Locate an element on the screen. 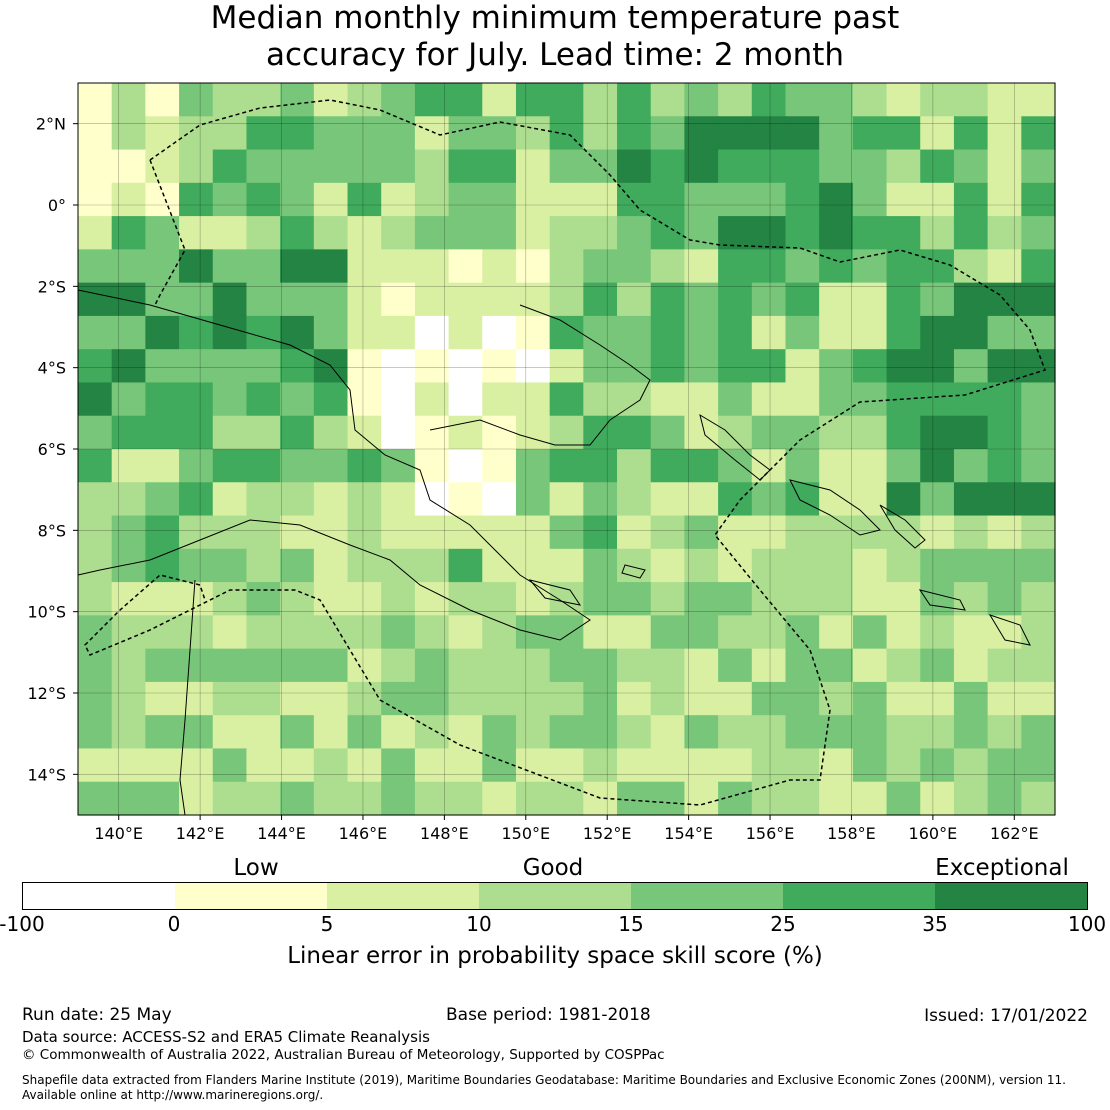  colorbar-segment is located at coordinates (251, 896).